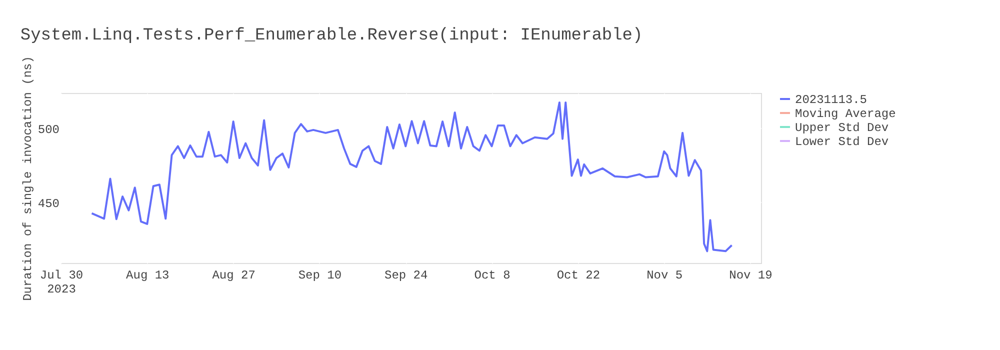  I want to click on legend-label: Upper Std Dev, so click(842, 128).